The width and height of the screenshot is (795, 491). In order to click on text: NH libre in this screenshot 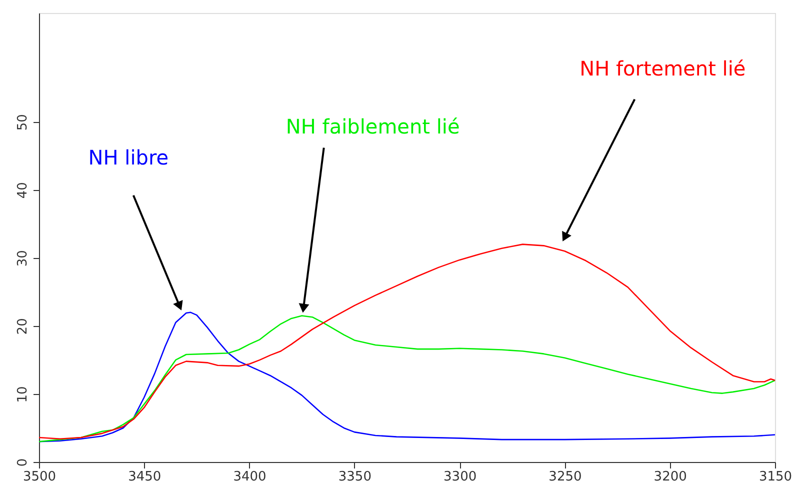, I will do `click(128, 157)`.